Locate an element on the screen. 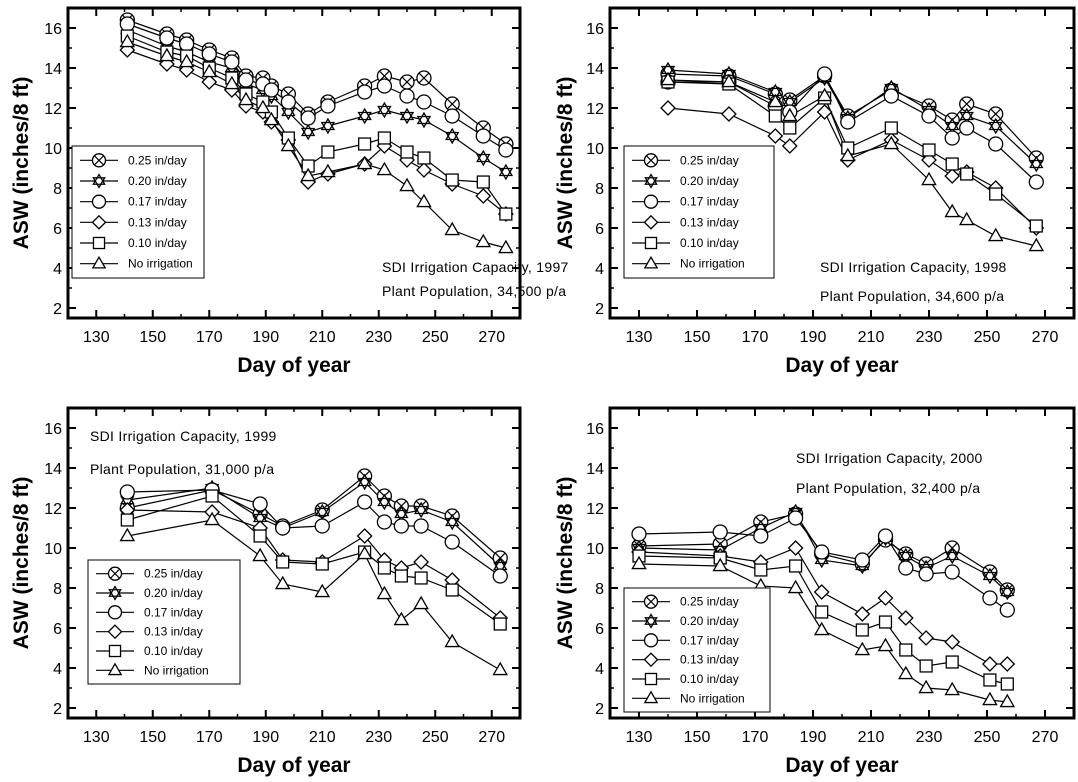 The width and height of the screenshot is (1078, 782). panel-3-series-4-point-5-shape is located at coordinates (364, 536).